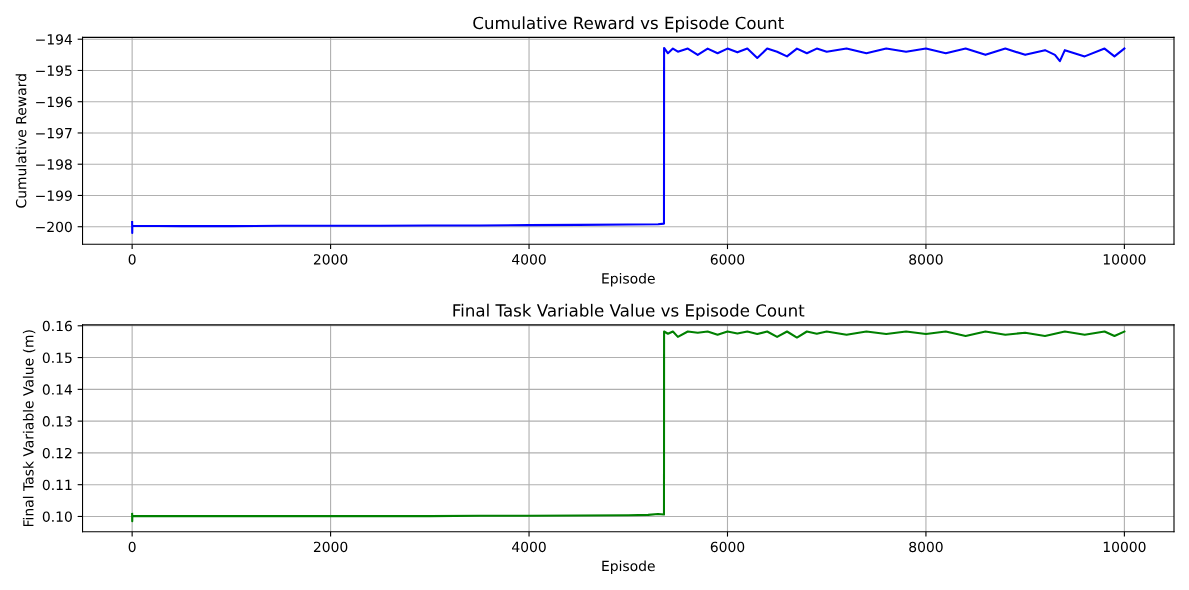  Describe the element at coordinates (54, 70) in the screenshot. I see `y-tick-label: −195` at that location.